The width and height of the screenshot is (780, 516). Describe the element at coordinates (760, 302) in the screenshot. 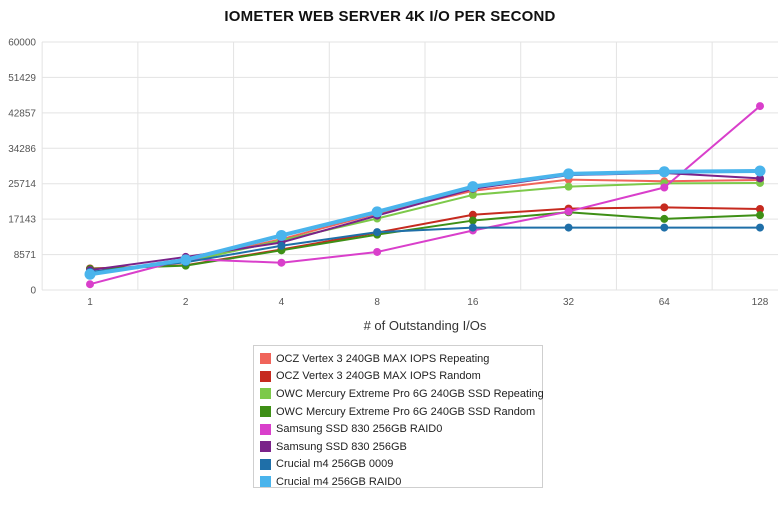

I see `x-tick-label: 128` at that location.